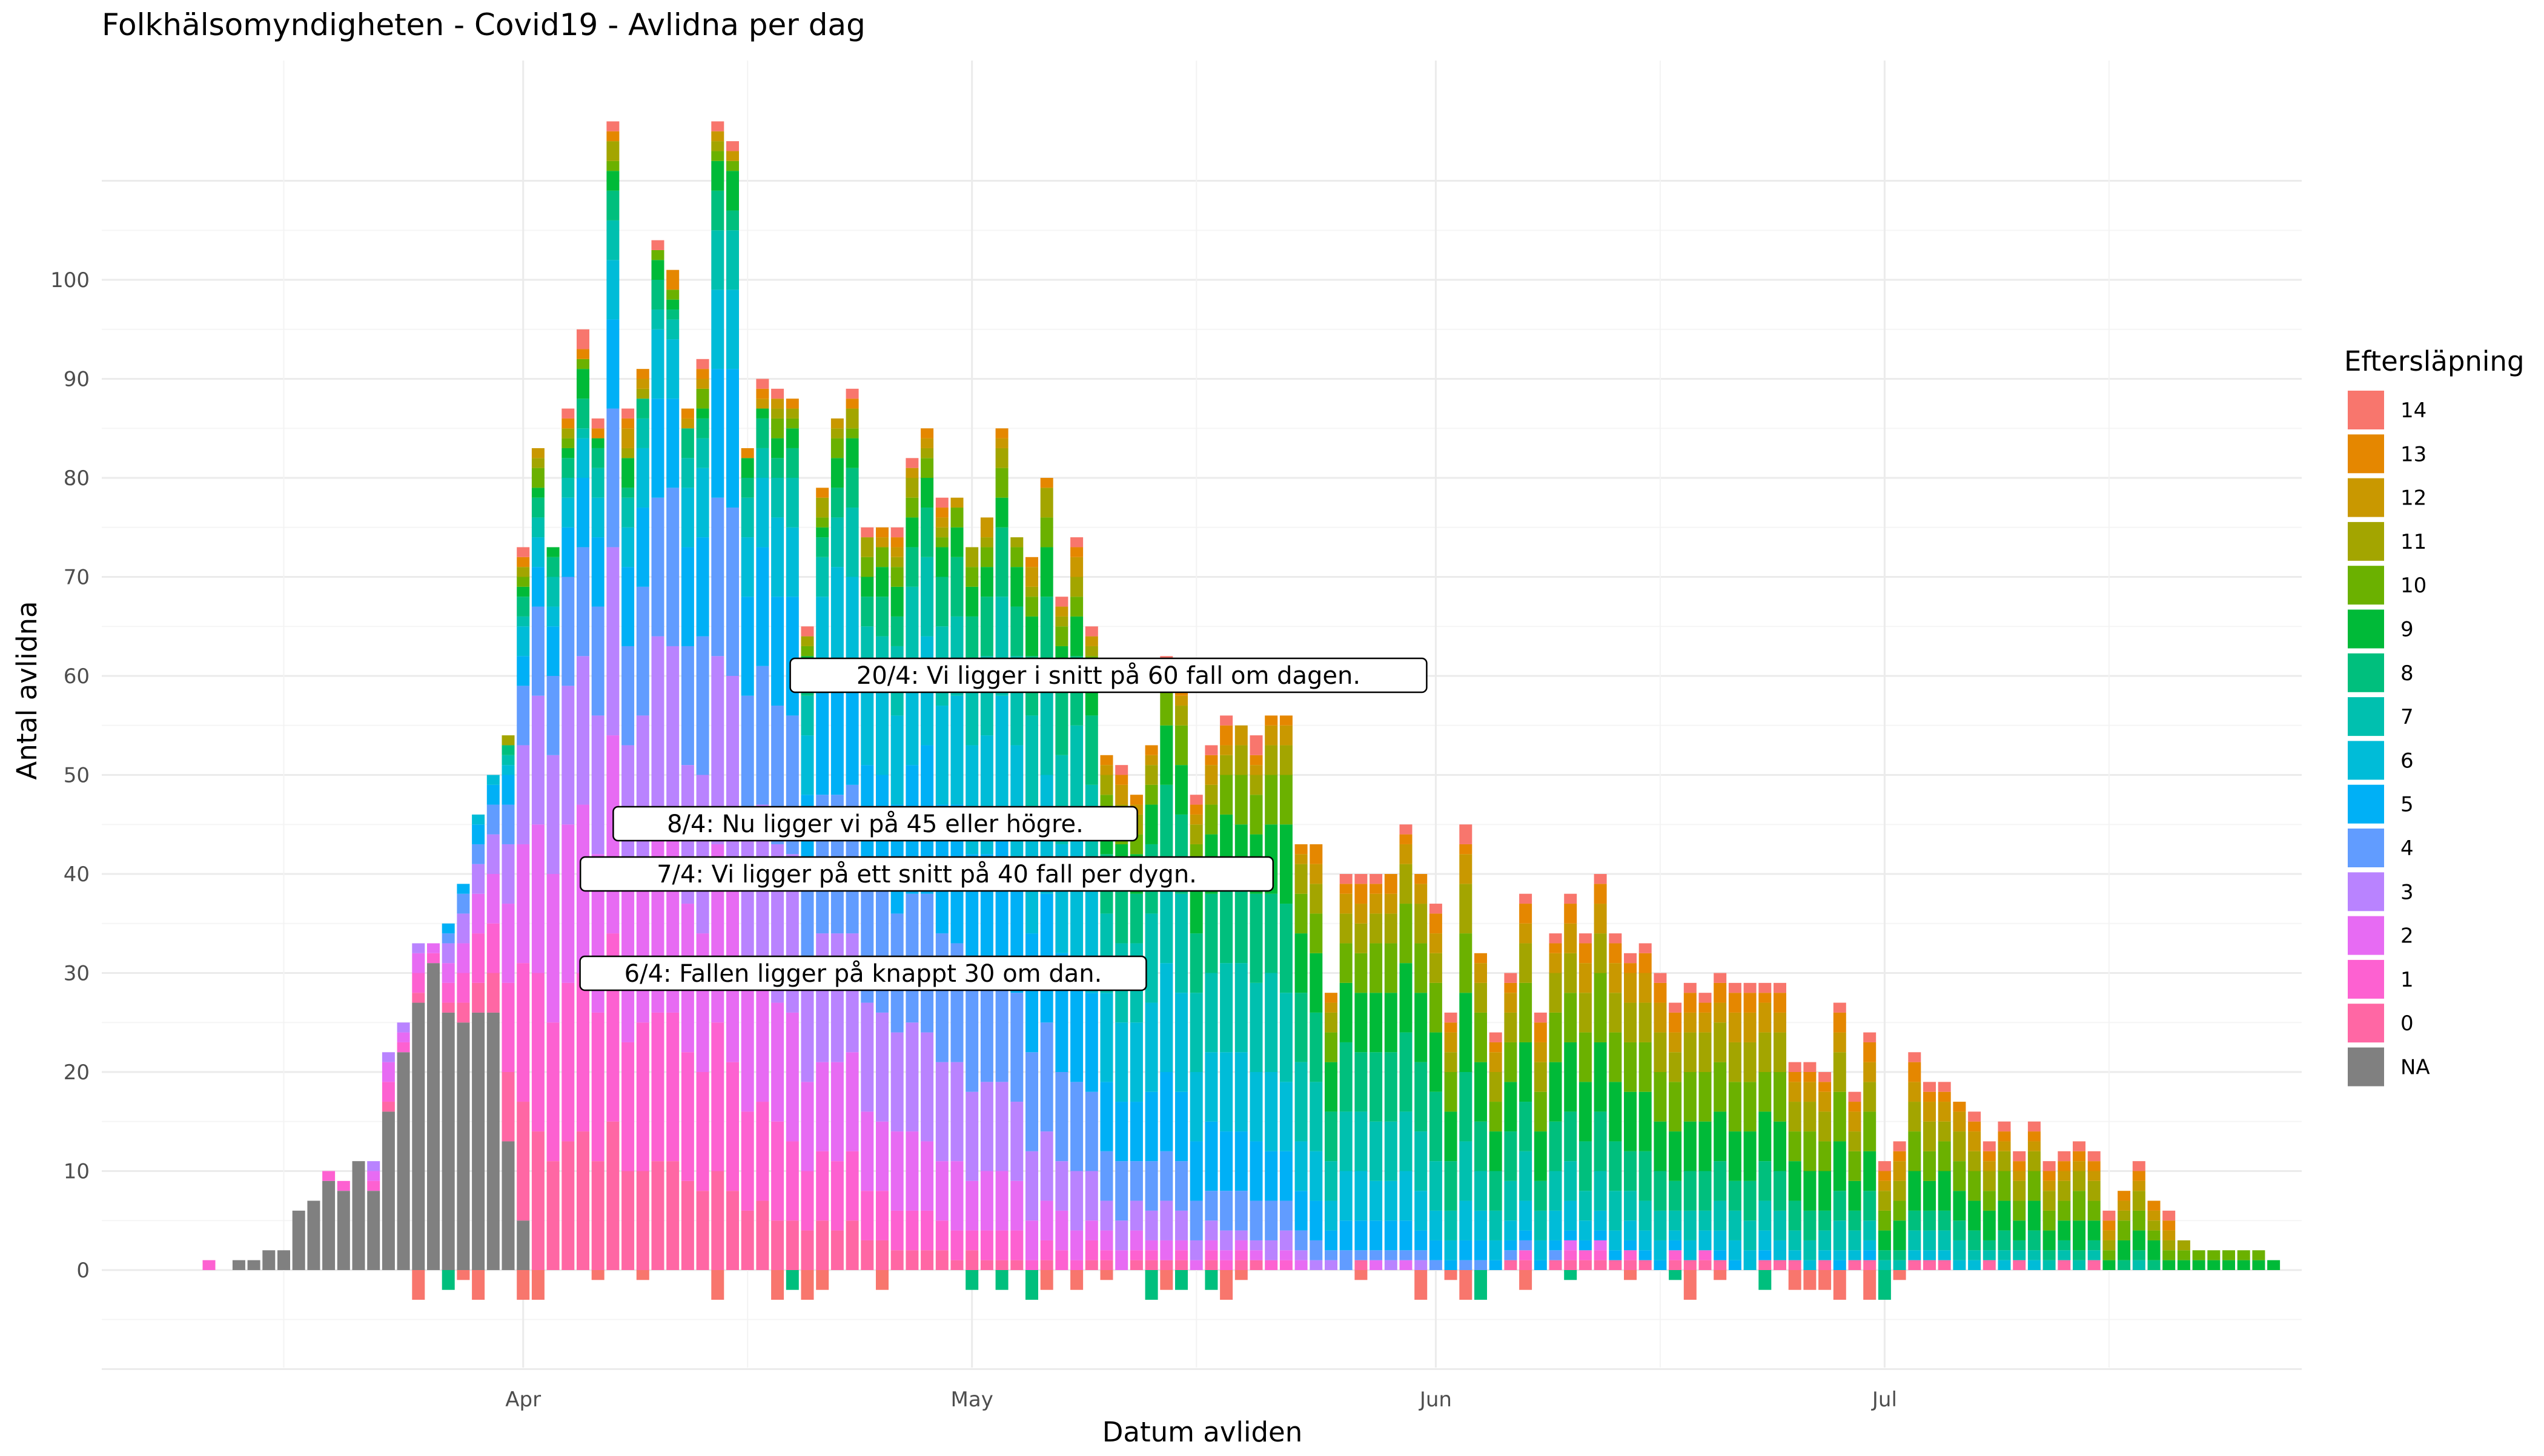 The height and width of the screenshot is (1456, 2544). Describe the element at coordinates (2407, 936) in the screenshot. I see `legend-label: 2` at that location.